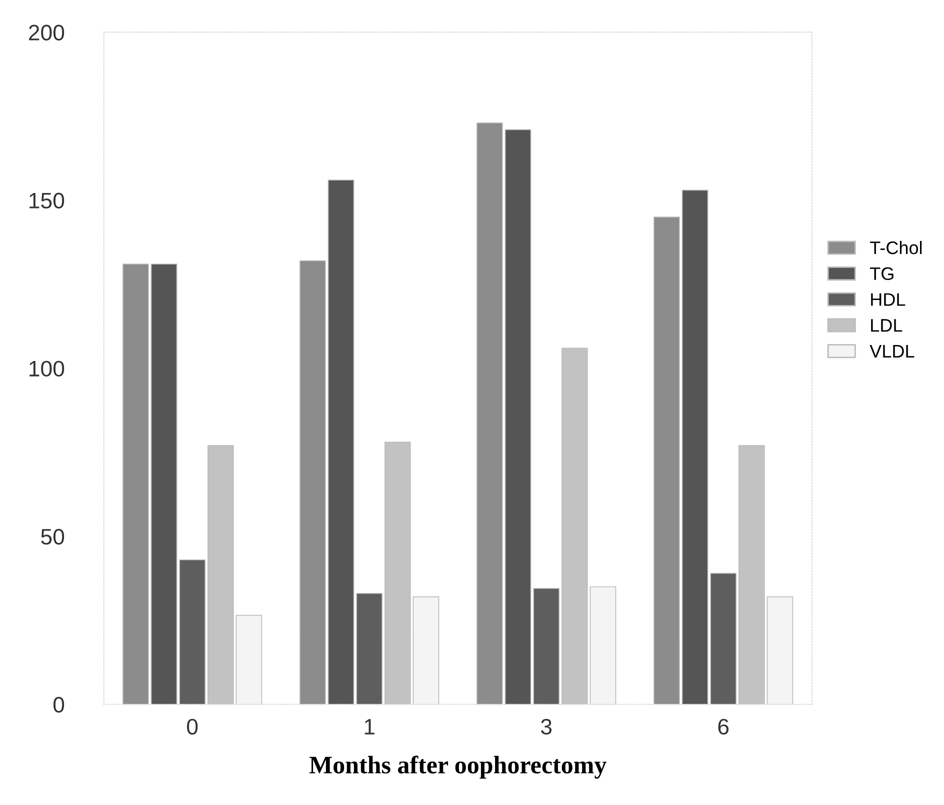 This screenshot has height=805, width=944. Describe the element at coordinates (892, 351) in the screenshot. I see `legend-label: VLDL` at that location.